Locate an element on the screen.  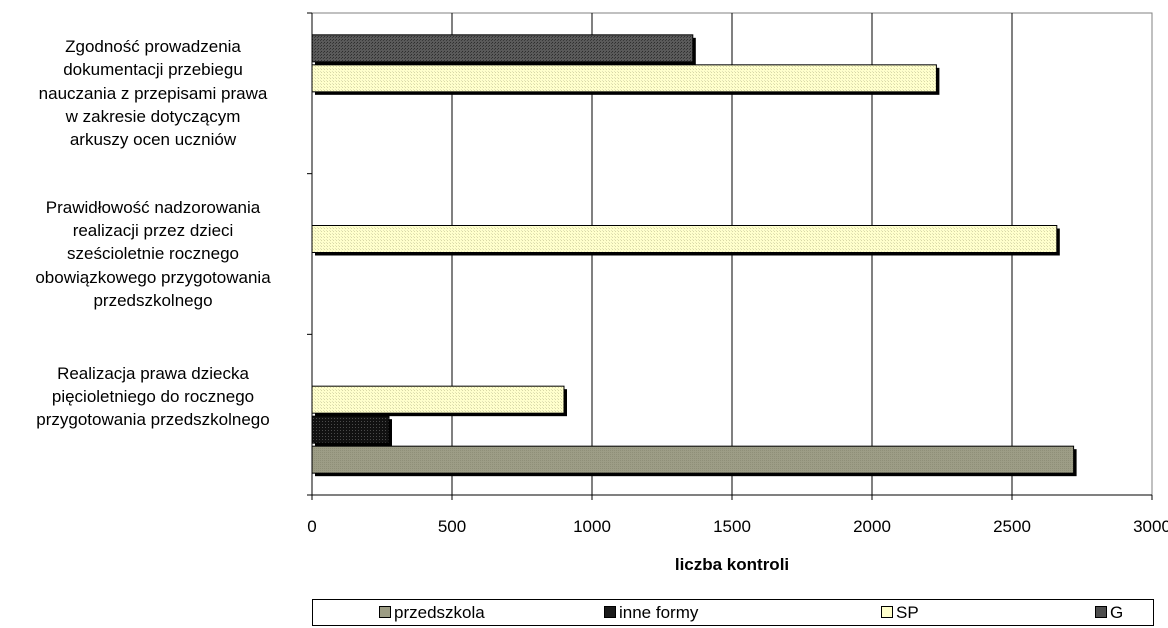
x-tick-label: 1000 is located at coordinates (592, 526).